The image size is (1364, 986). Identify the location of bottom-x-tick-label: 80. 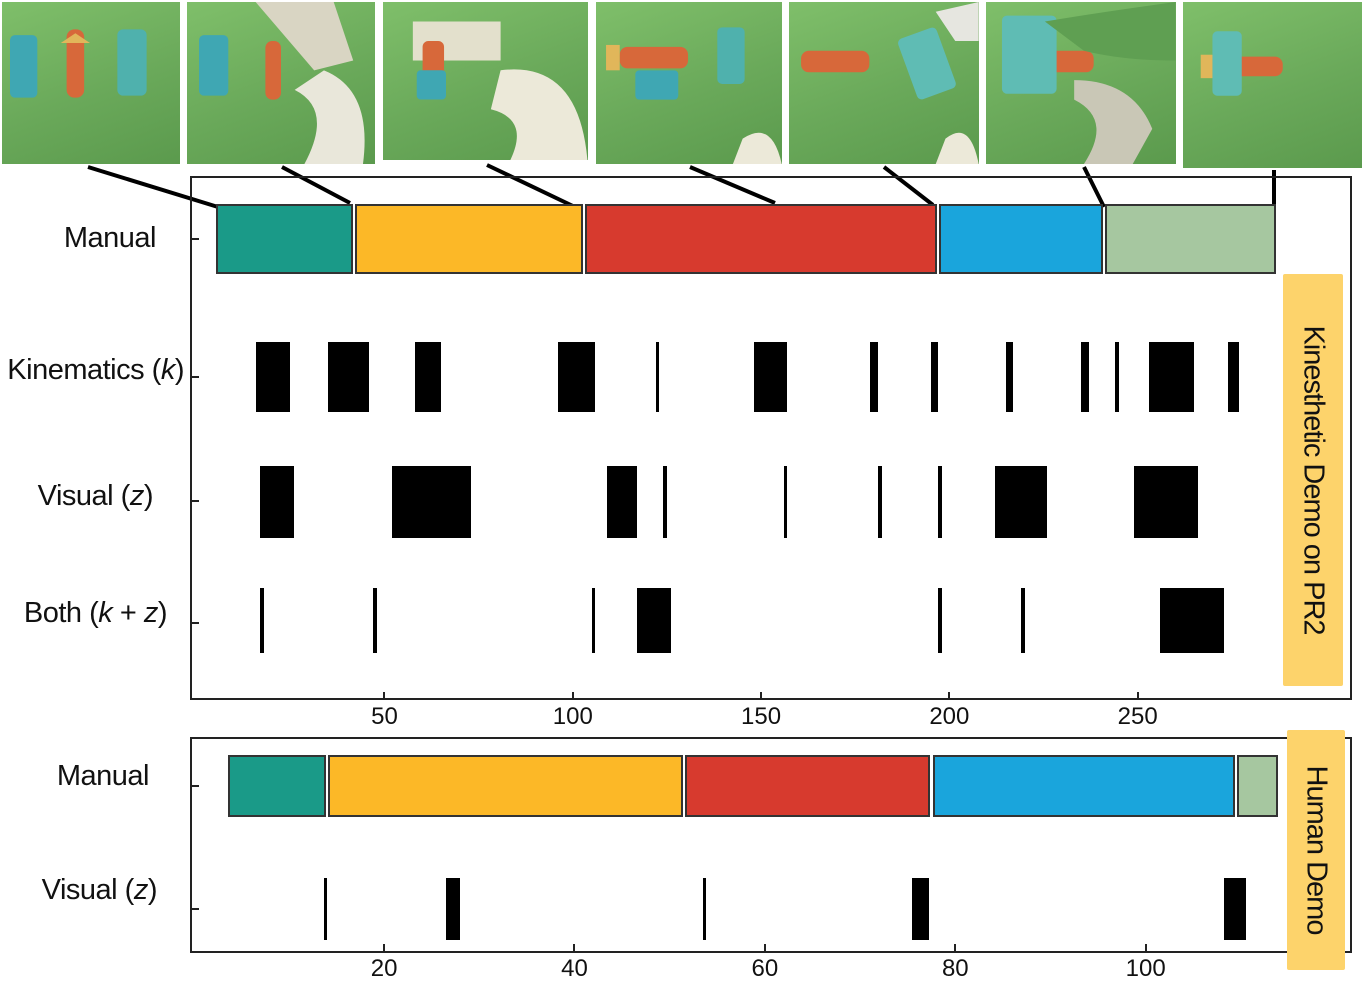
(955, 968).